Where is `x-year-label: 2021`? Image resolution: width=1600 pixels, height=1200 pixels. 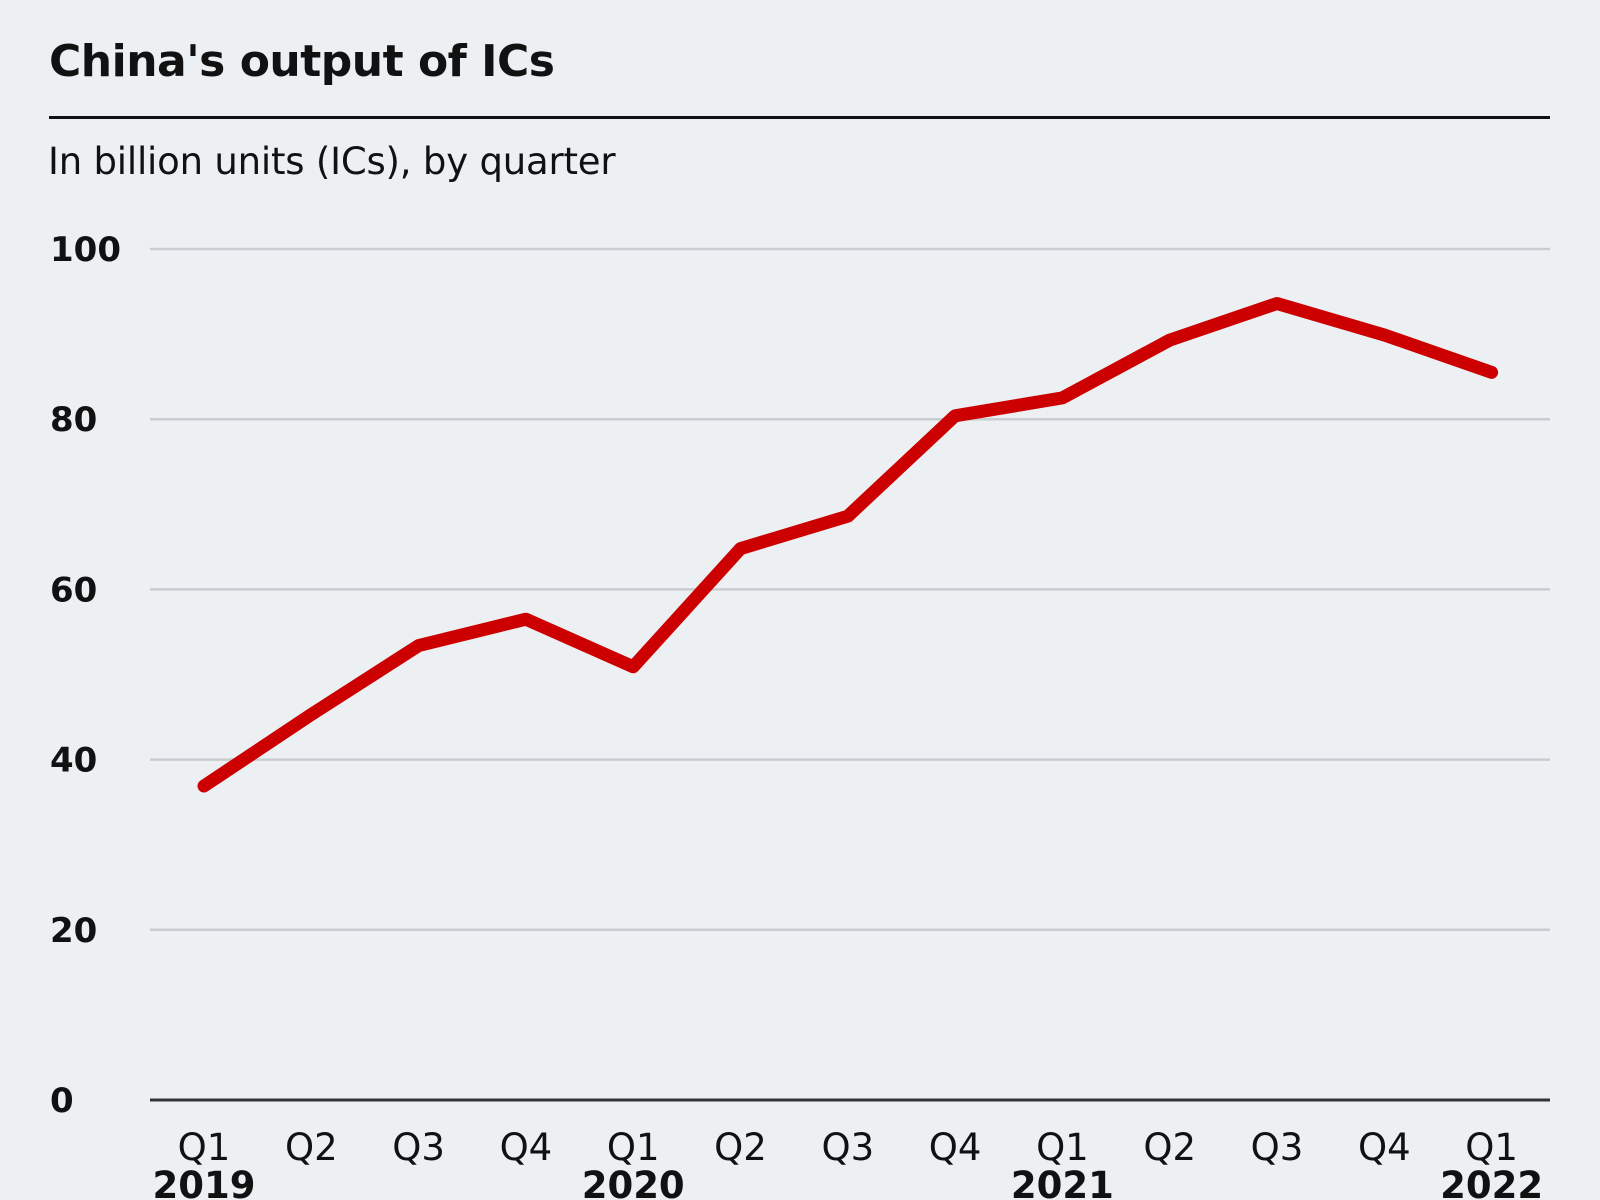
x-year-label: 2021 is located at coordinates (1062, 1182).